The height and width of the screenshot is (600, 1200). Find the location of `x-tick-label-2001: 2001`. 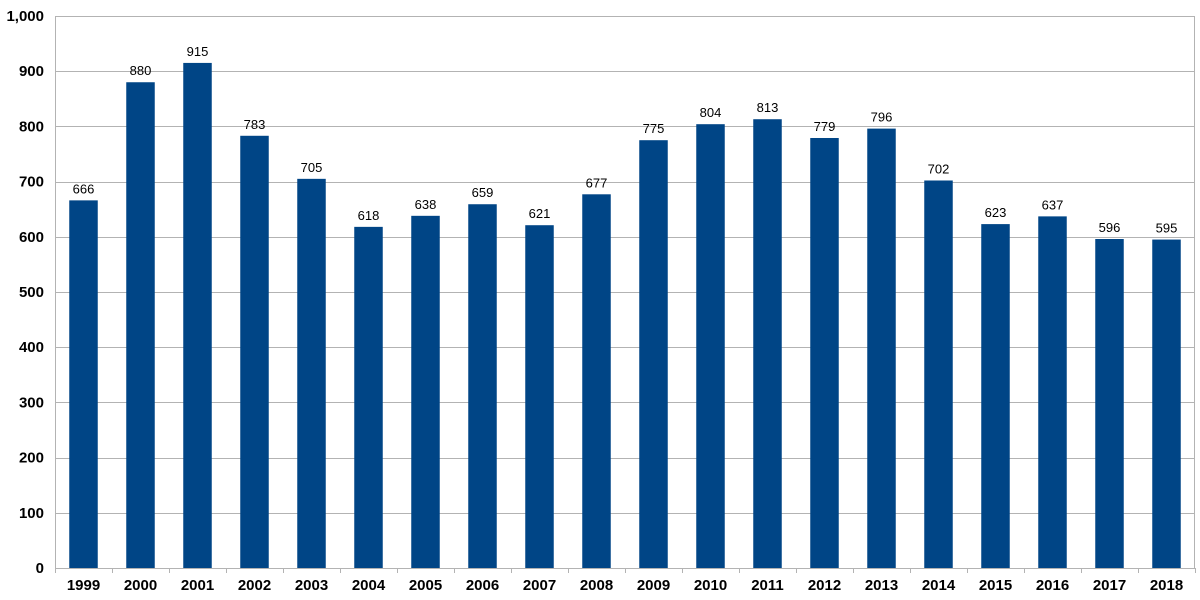

x-tick-label-2001: 2001 is located at coordinates (197, 585).